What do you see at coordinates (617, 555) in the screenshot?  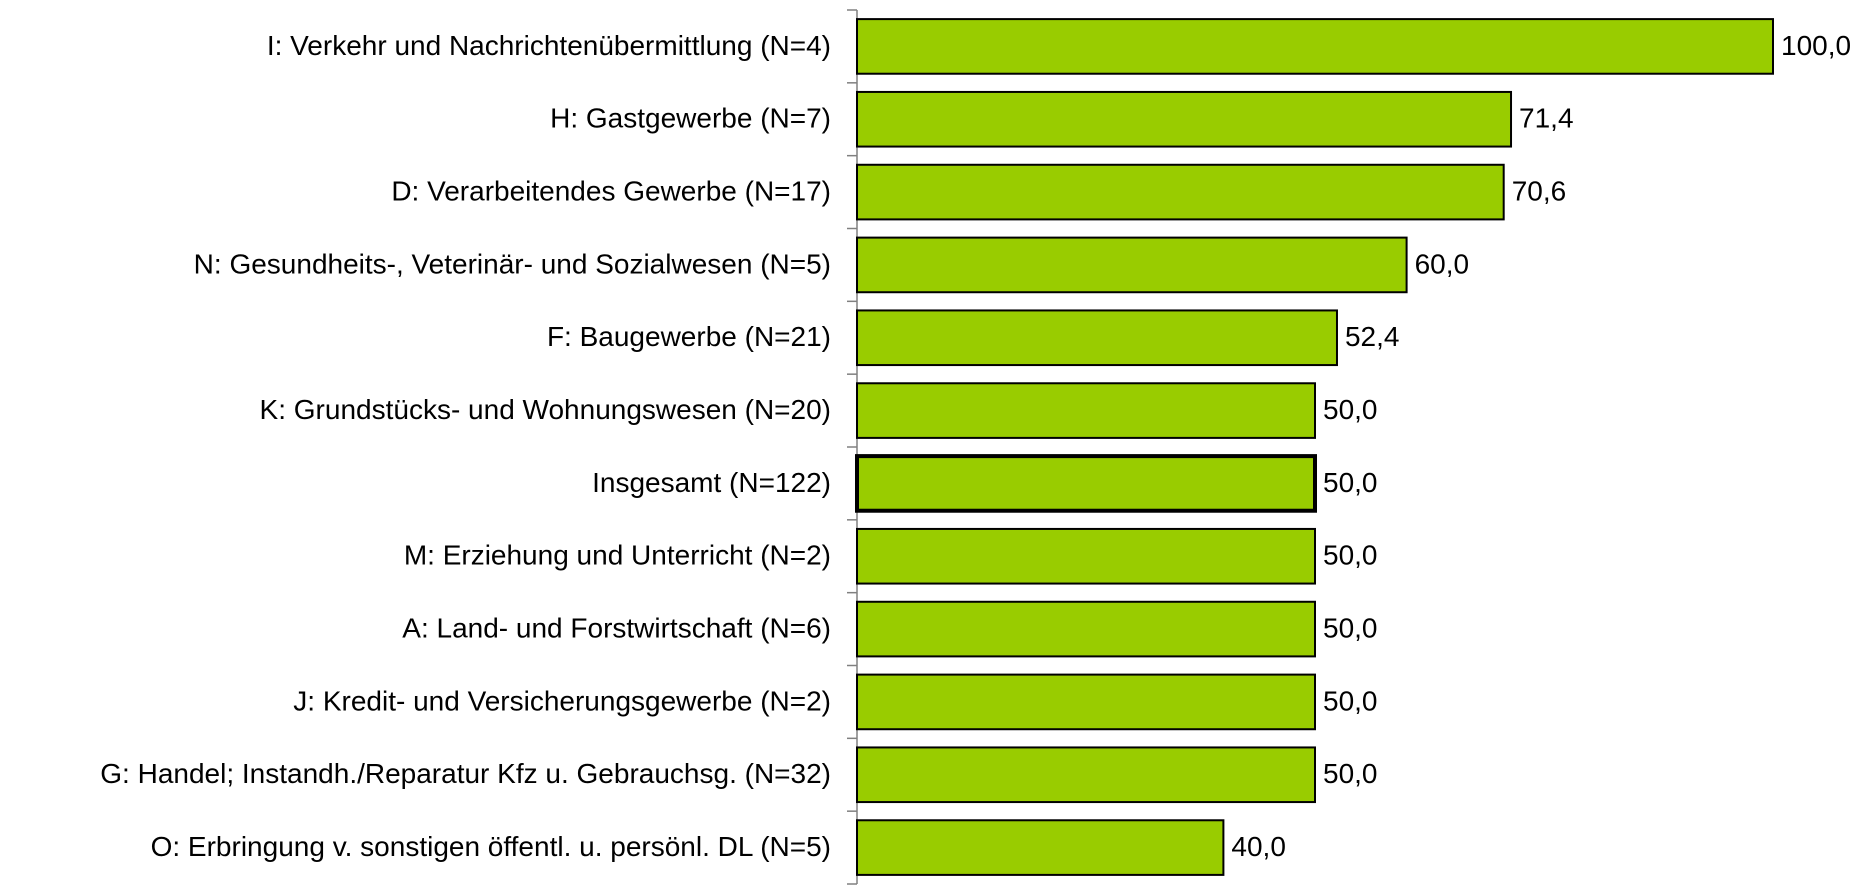 I see `y-tick-label: M: Erziehung und Unterricht (N=2)` at bounding box center [617, 555].